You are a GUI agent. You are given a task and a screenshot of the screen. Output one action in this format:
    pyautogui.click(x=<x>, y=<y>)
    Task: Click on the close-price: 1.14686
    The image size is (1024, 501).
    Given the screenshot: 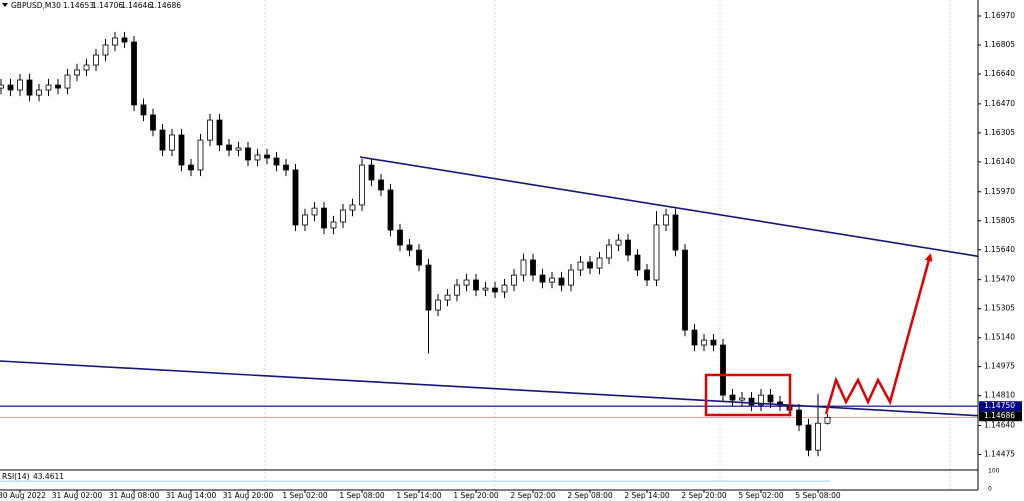 What is the action you would take?
    pyautogui.click(x=165, y=5)
    